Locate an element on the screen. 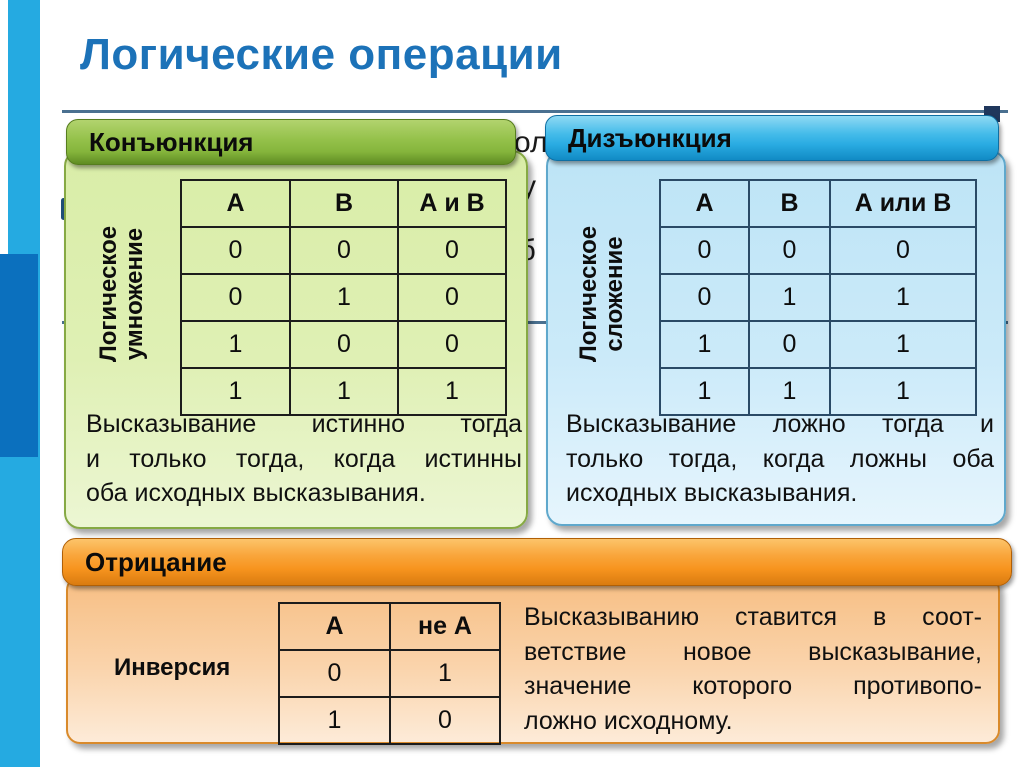 This screenshot has height=767, width=1024. description-line: только тогда, когда ложны оба is located at coordinates (780, 458).